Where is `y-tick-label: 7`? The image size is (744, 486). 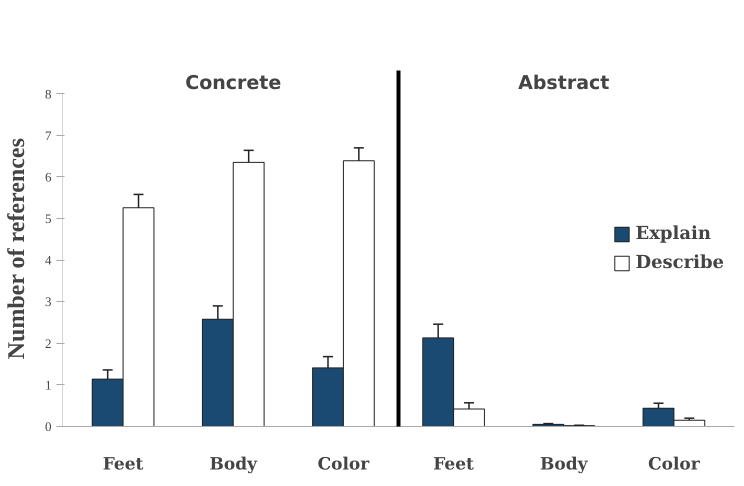
y-tick-label: 7 is located at coordinates (48, 135).